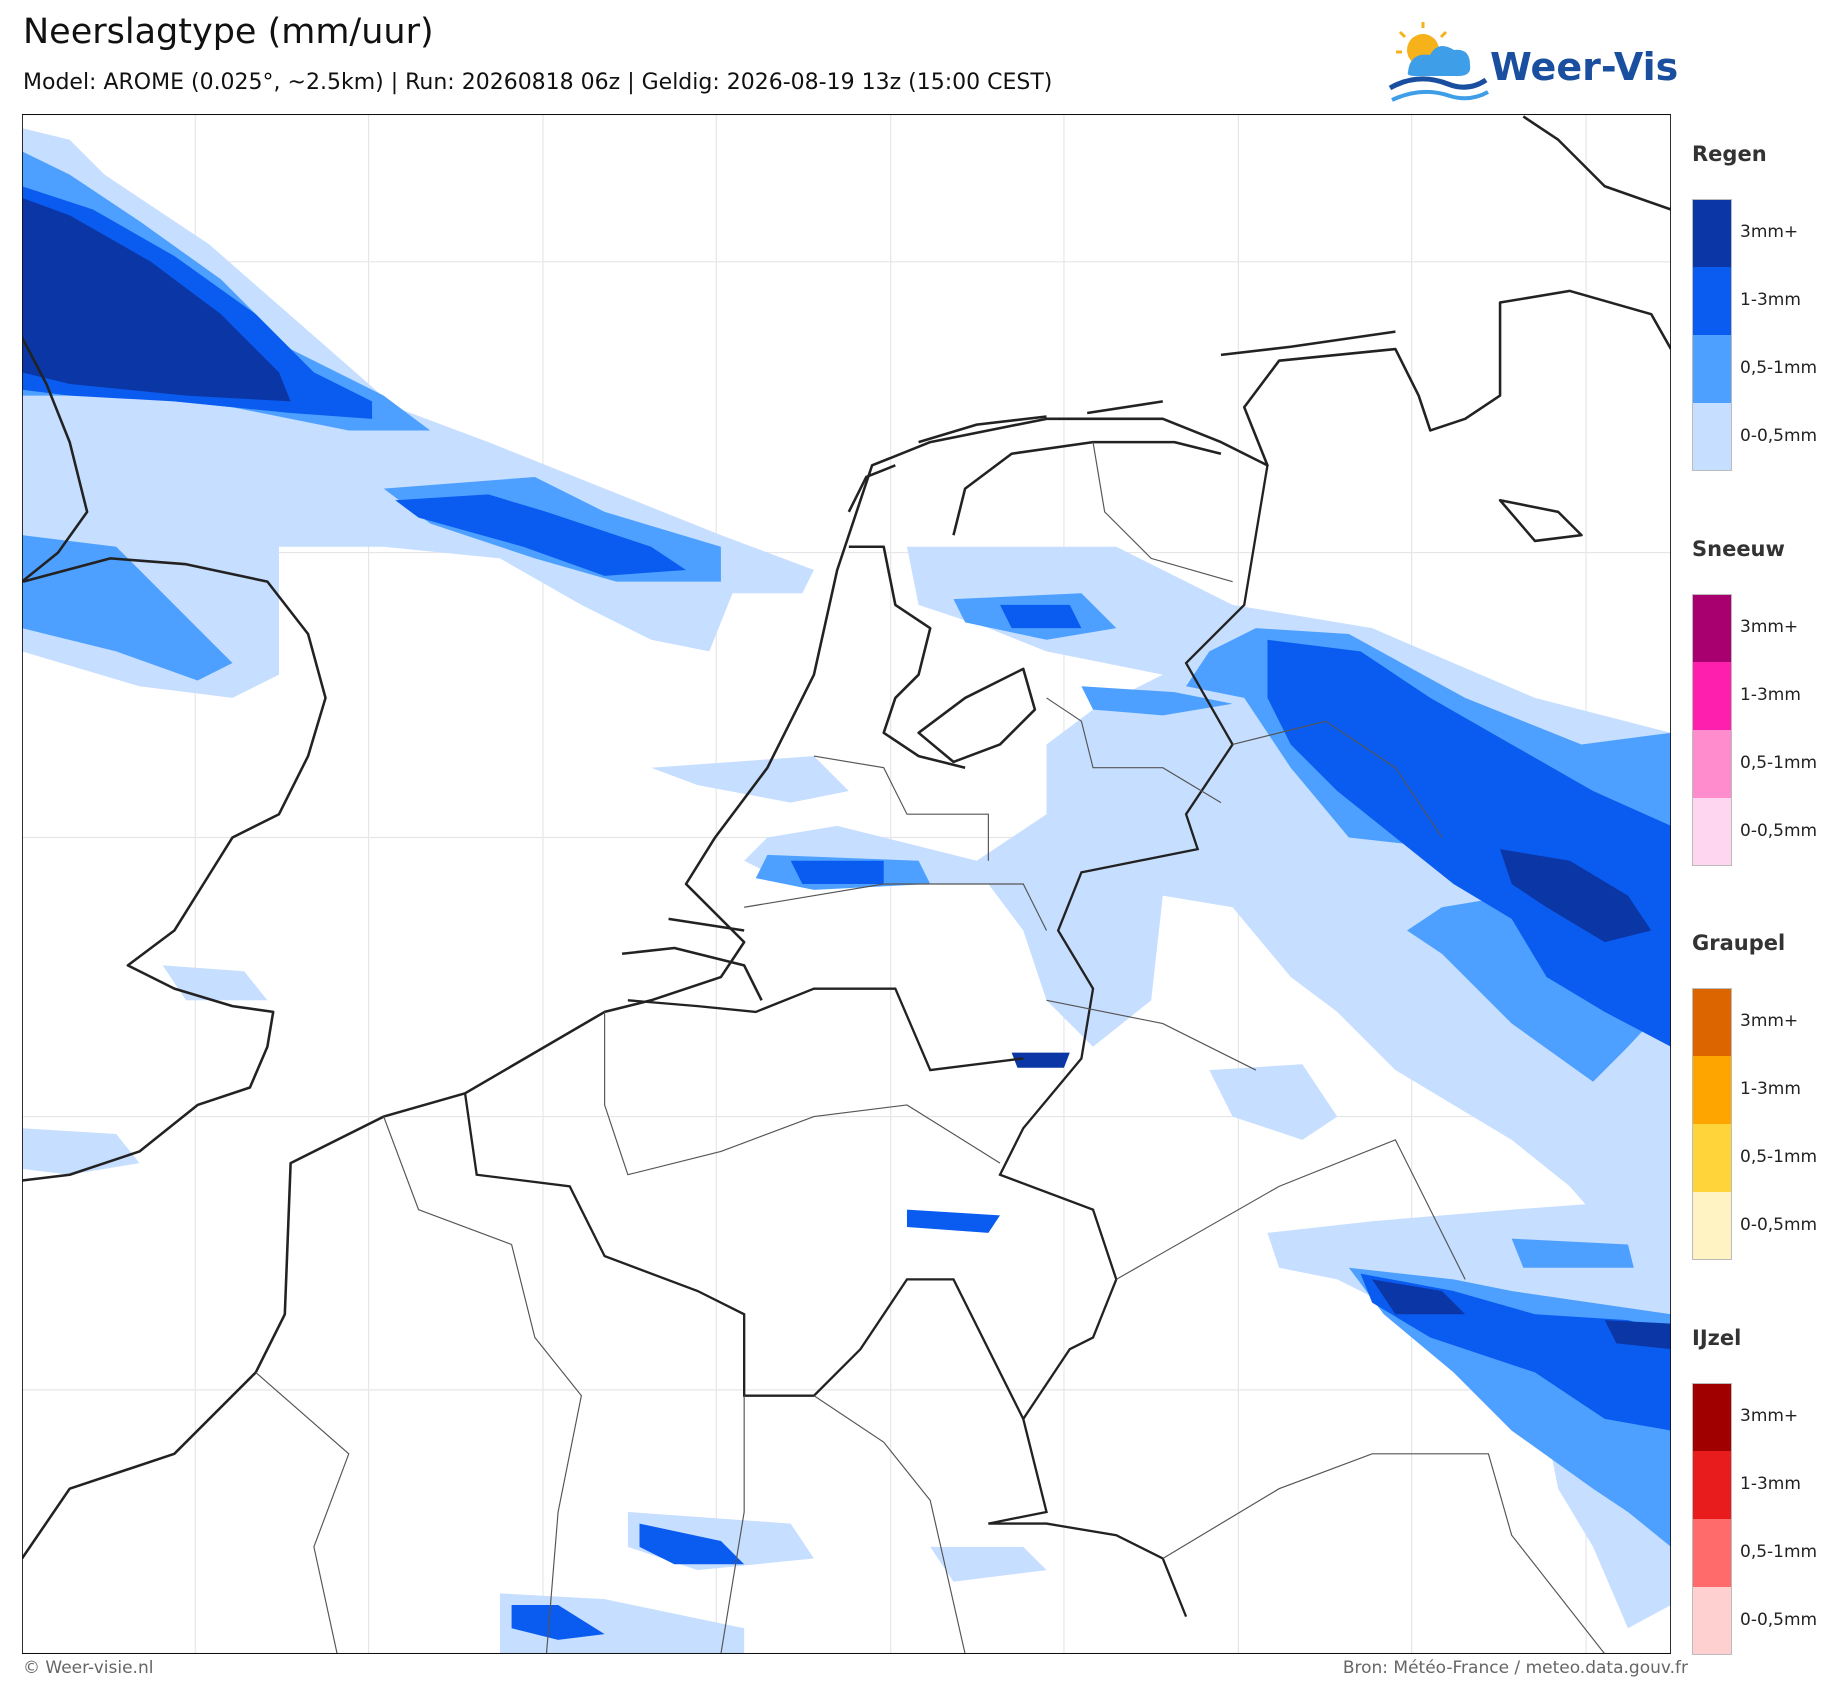 The width and height of the screenshot is (1824, 1681). What do you see at coordinates (228, 32) in the screenshot?
I see `title: Neerslagtype (mm/uur)` at bounding box center [228, 32].